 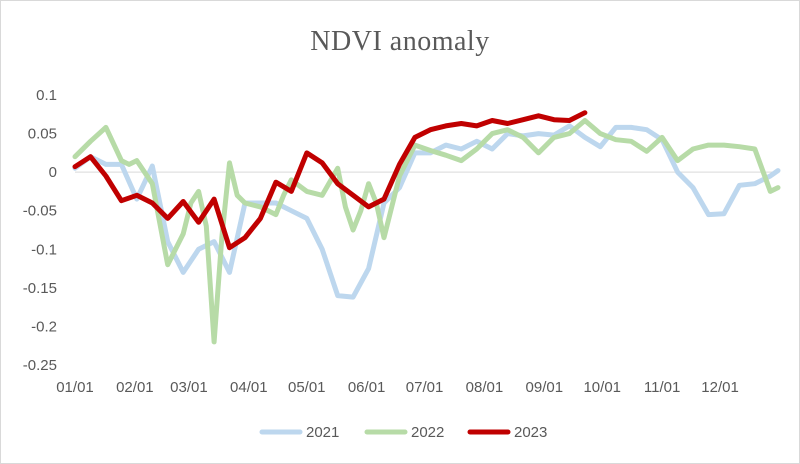 What do you see at coordinates (400, 41) in the screenshot?
I see `chart-title: NDVI anomaly` at bounding box center [400, 41].